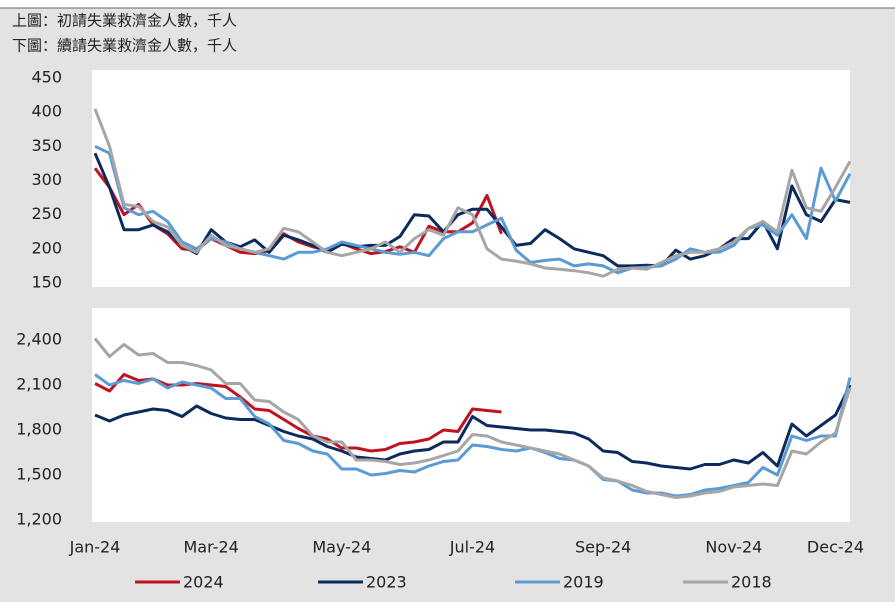 This screenshot has height=602, width=895. I want to click on x-tick-label: Jan-24, so click(95, 547).